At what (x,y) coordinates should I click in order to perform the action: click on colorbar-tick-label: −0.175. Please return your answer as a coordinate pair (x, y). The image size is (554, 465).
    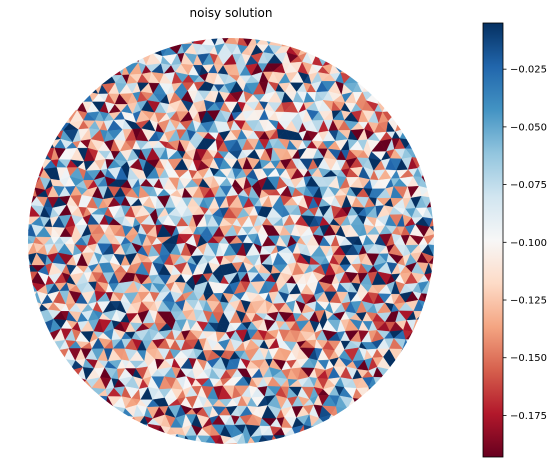
    Looking at the image, I should click on (528, 416).